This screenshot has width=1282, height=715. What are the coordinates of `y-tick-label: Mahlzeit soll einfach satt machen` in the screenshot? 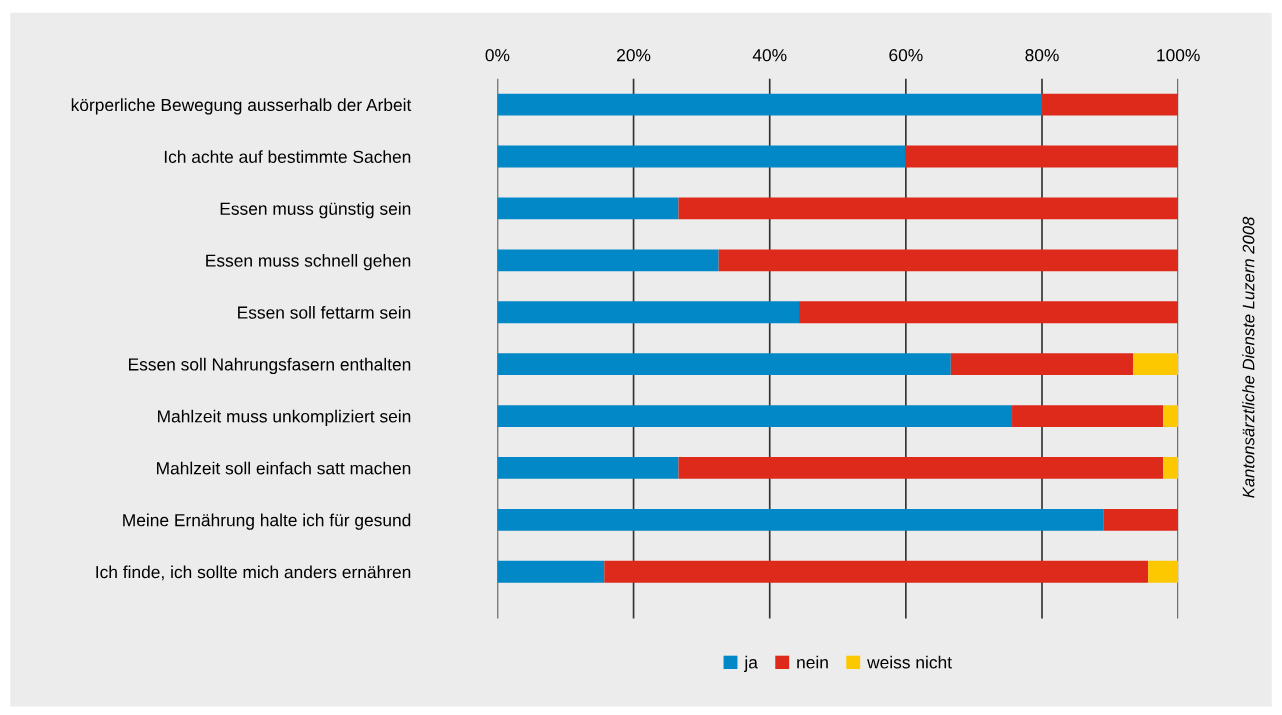 It's located at (284, 468).